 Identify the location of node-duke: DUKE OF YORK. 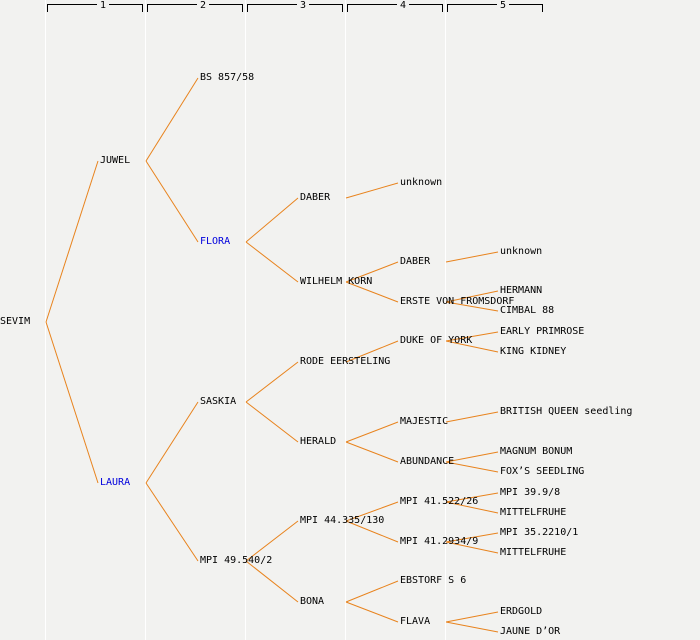
(436, 340).